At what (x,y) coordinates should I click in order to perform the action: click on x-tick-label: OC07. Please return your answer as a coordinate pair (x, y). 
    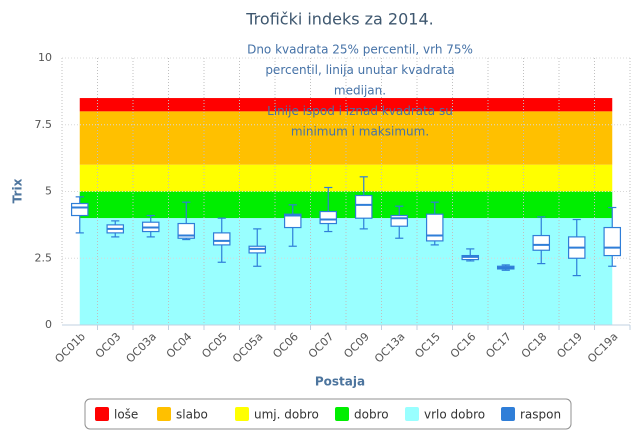
    Looking at the image, I should click on (321, 345).